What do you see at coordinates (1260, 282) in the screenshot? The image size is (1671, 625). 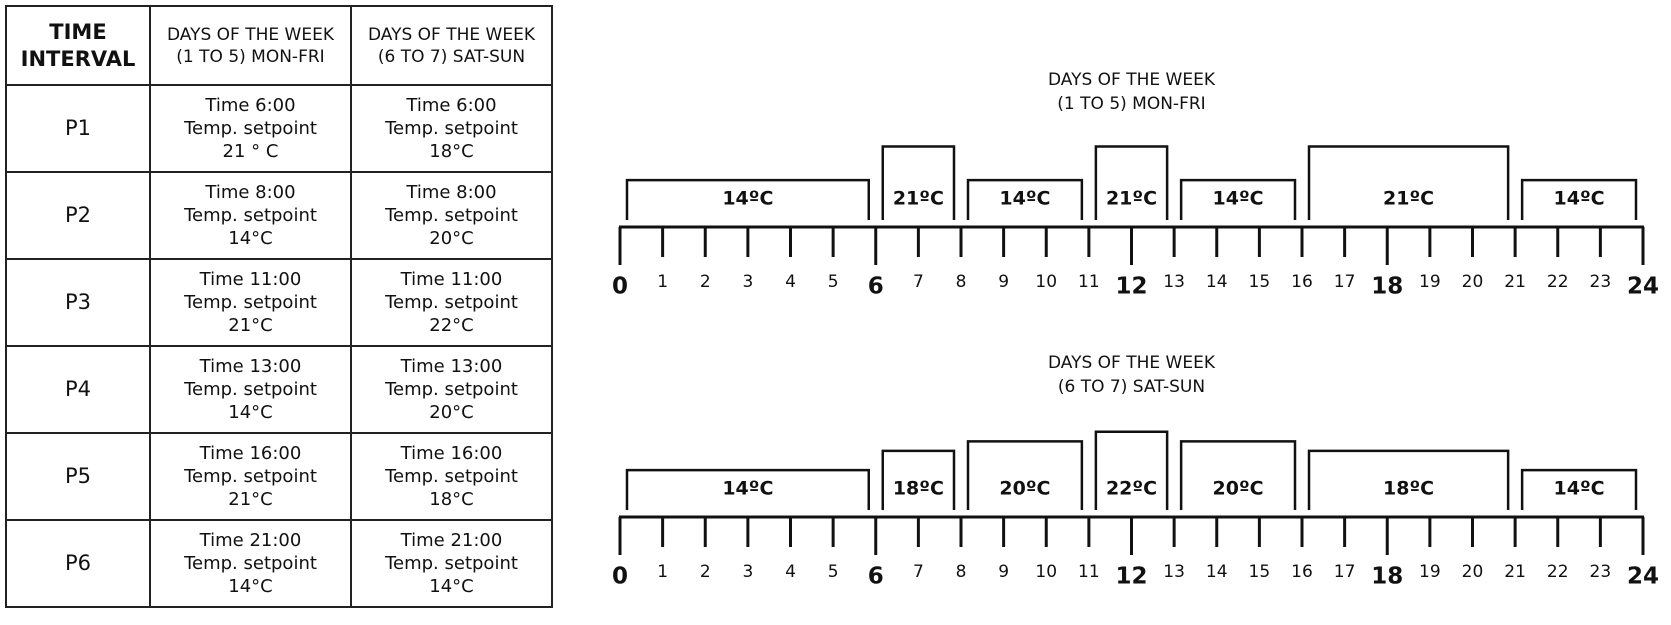 I see `tick-label: 15` at bounding box center [1260, 282].